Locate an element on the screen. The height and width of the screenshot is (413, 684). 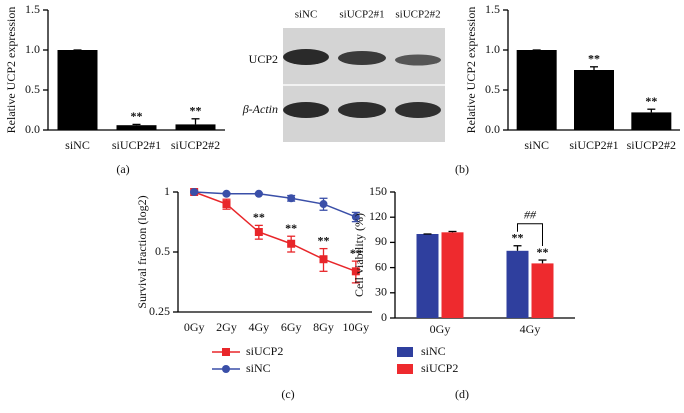
row-label: UCP2 is located at coordinates (263, 59).